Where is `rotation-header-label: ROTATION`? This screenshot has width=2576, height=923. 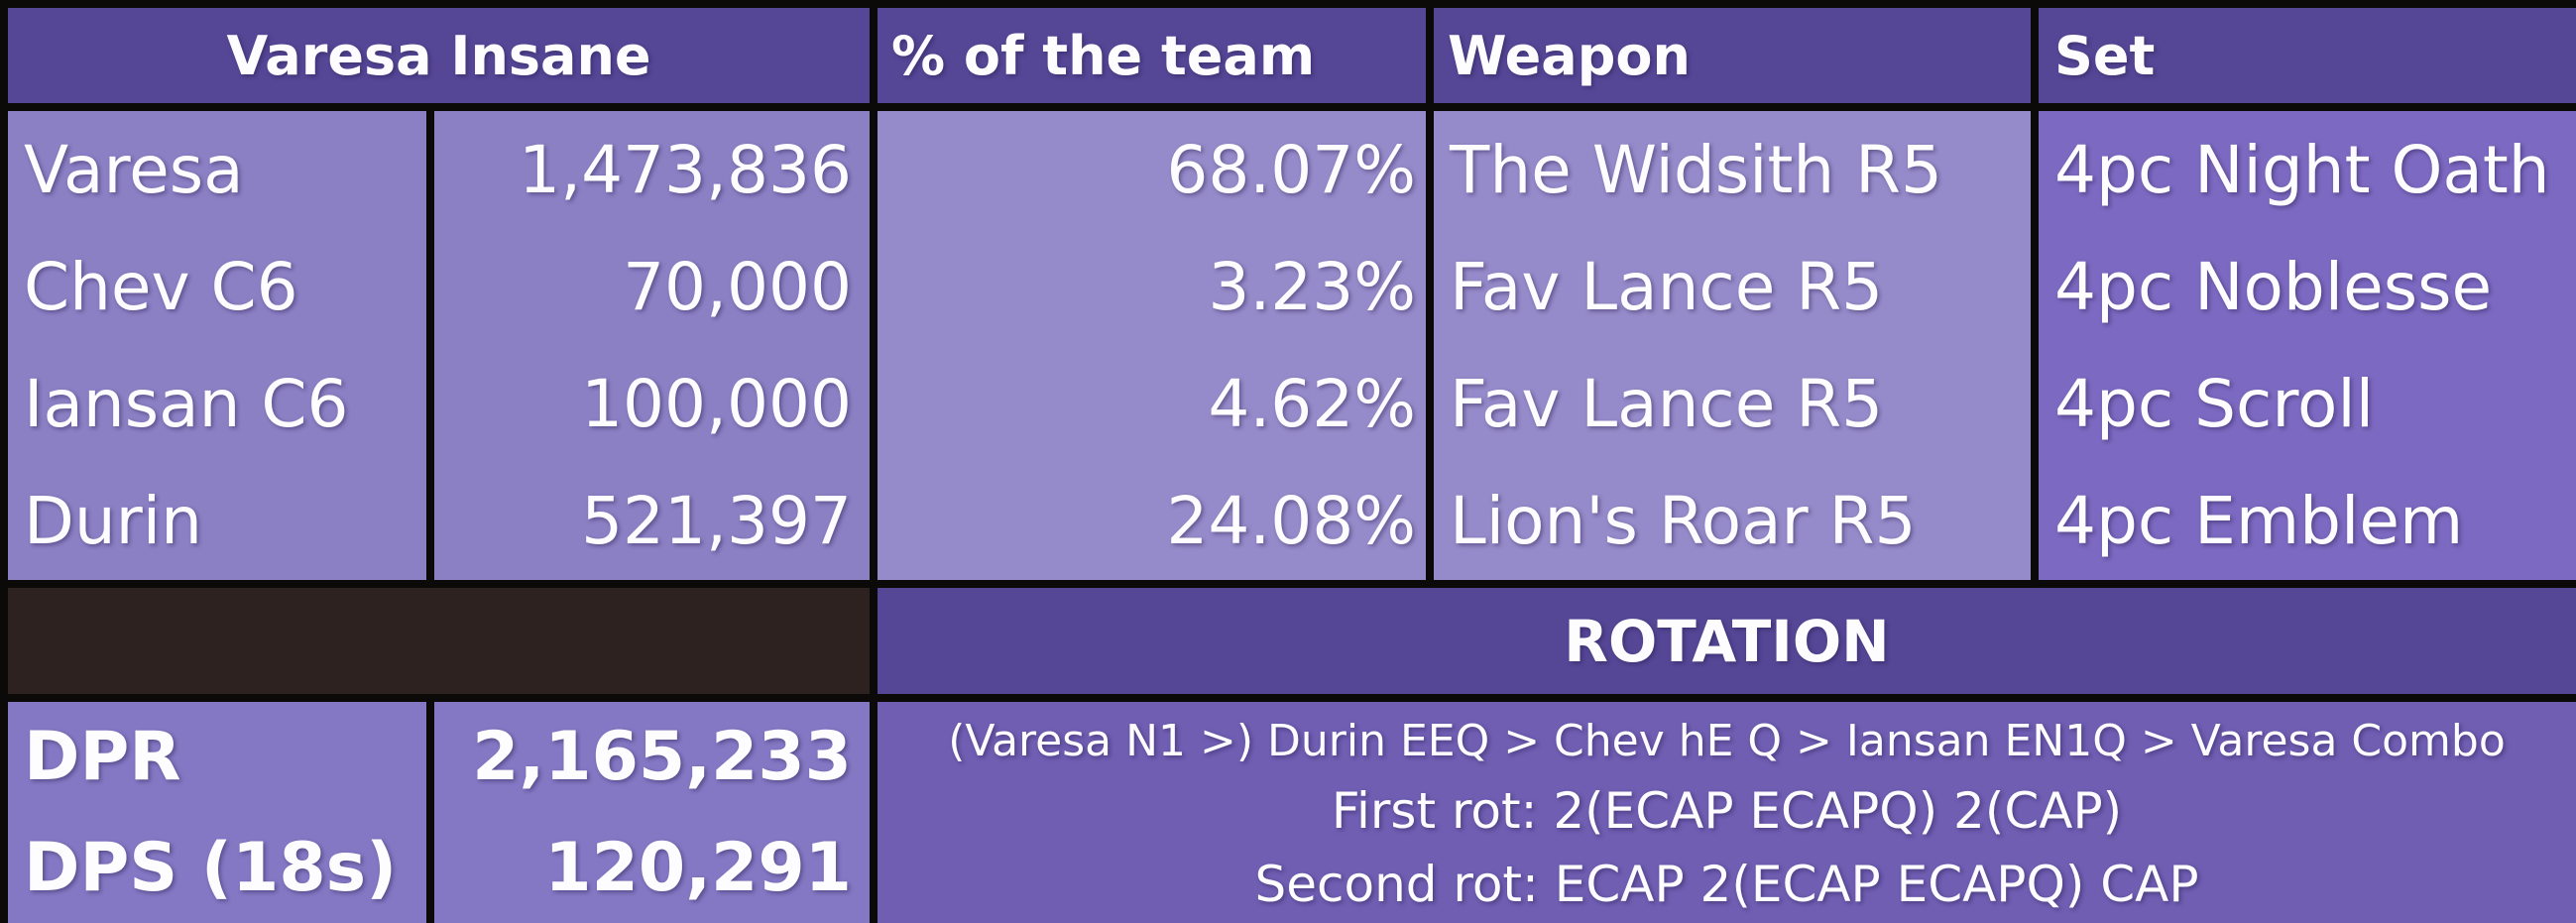 rotation-header-label: ROTATION is located at coordinates (1727, 641).